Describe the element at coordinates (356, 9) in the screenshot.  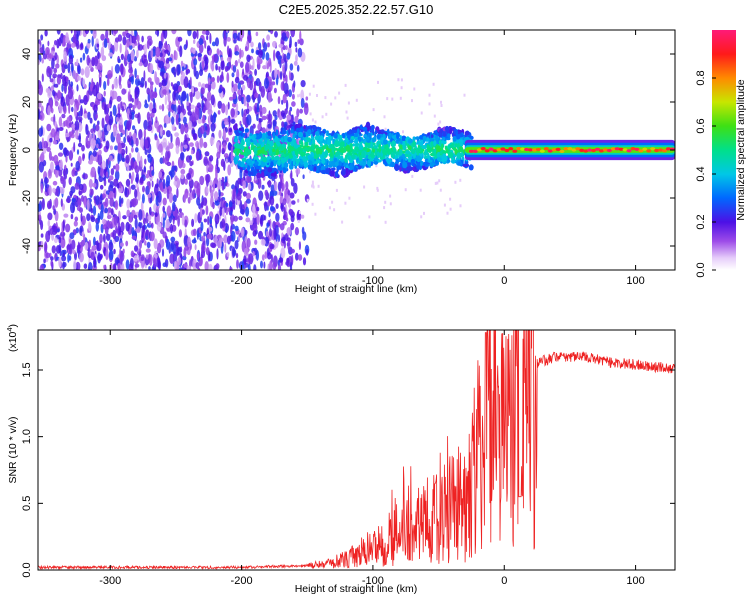
I see `chart-title: C2E5.2025.352.22.57.G10` at that location.